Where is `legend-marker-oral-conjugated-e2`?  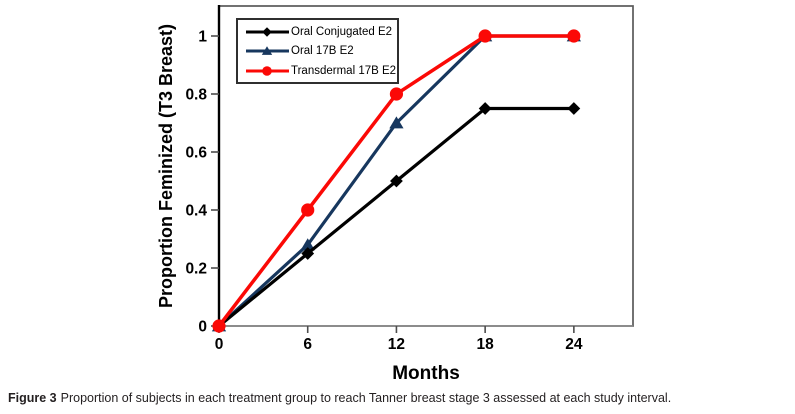 legend-marker-oral-conjugated-e2 is located at coordinates (267, 31).